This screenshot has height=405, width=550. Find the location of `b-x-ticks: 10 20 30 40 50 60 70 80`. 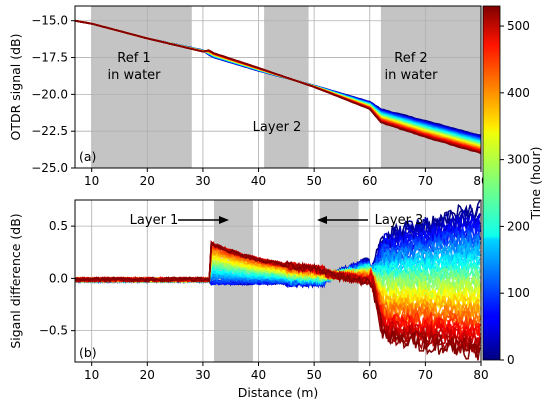

b-x-ticks: 10 20 30 40 50 60 70 80 is located at coordinates (286, 372).